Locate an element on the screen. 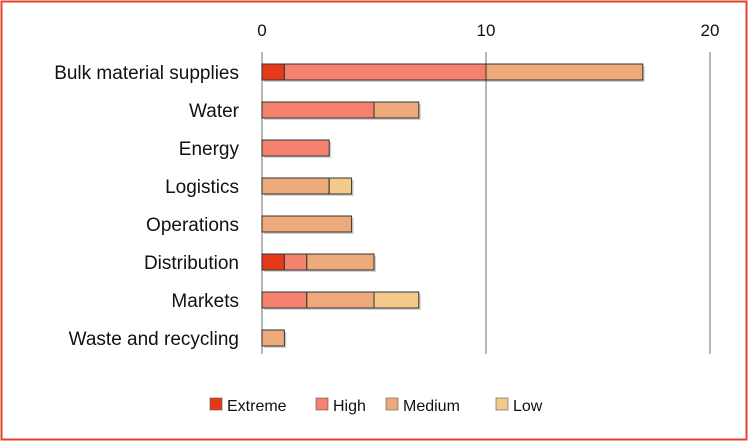 Image resolution: width=749 pixels, height=442 pixels. legend-swatch-high is located at coordinates (322, 404).